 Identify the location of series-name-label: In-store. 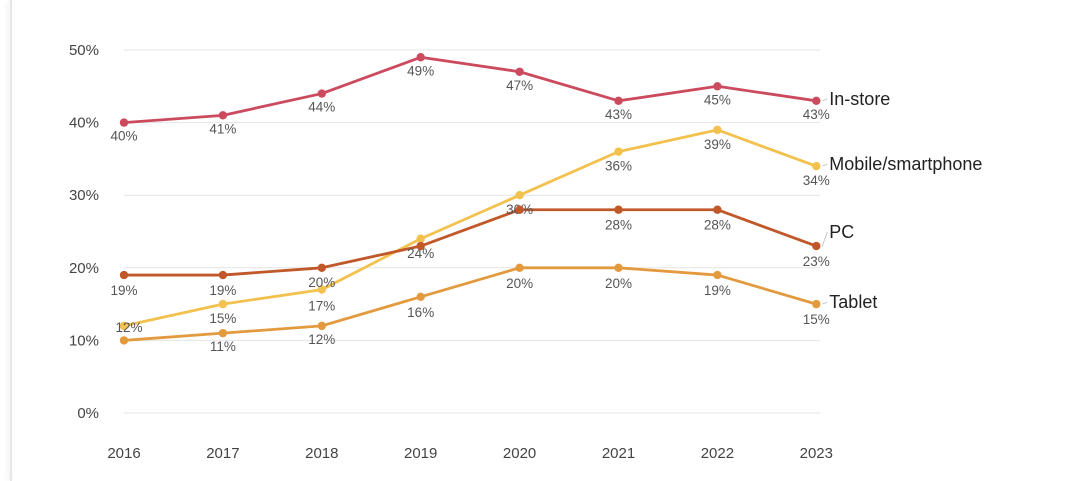
(859, 99).